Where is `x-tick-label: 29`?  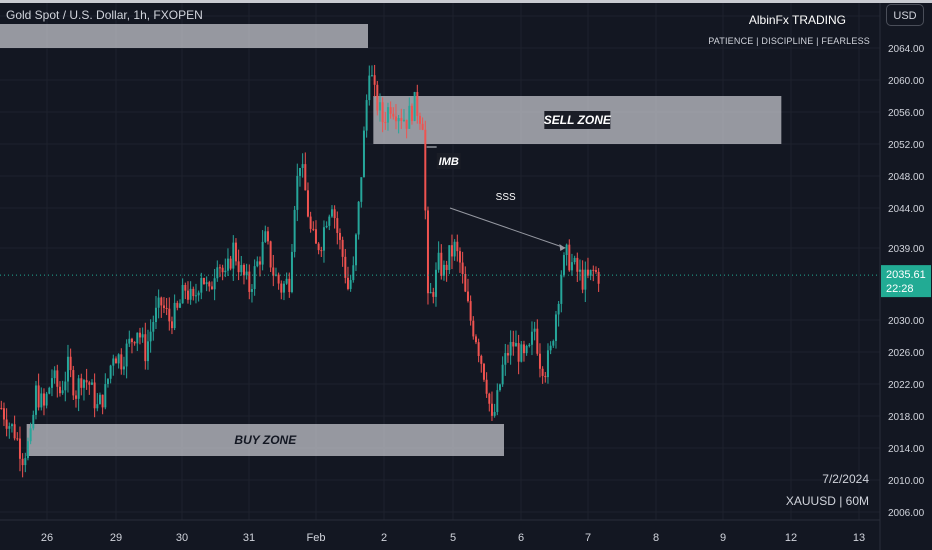 x-tick-label: 29 is located at coordinates (116, 538).